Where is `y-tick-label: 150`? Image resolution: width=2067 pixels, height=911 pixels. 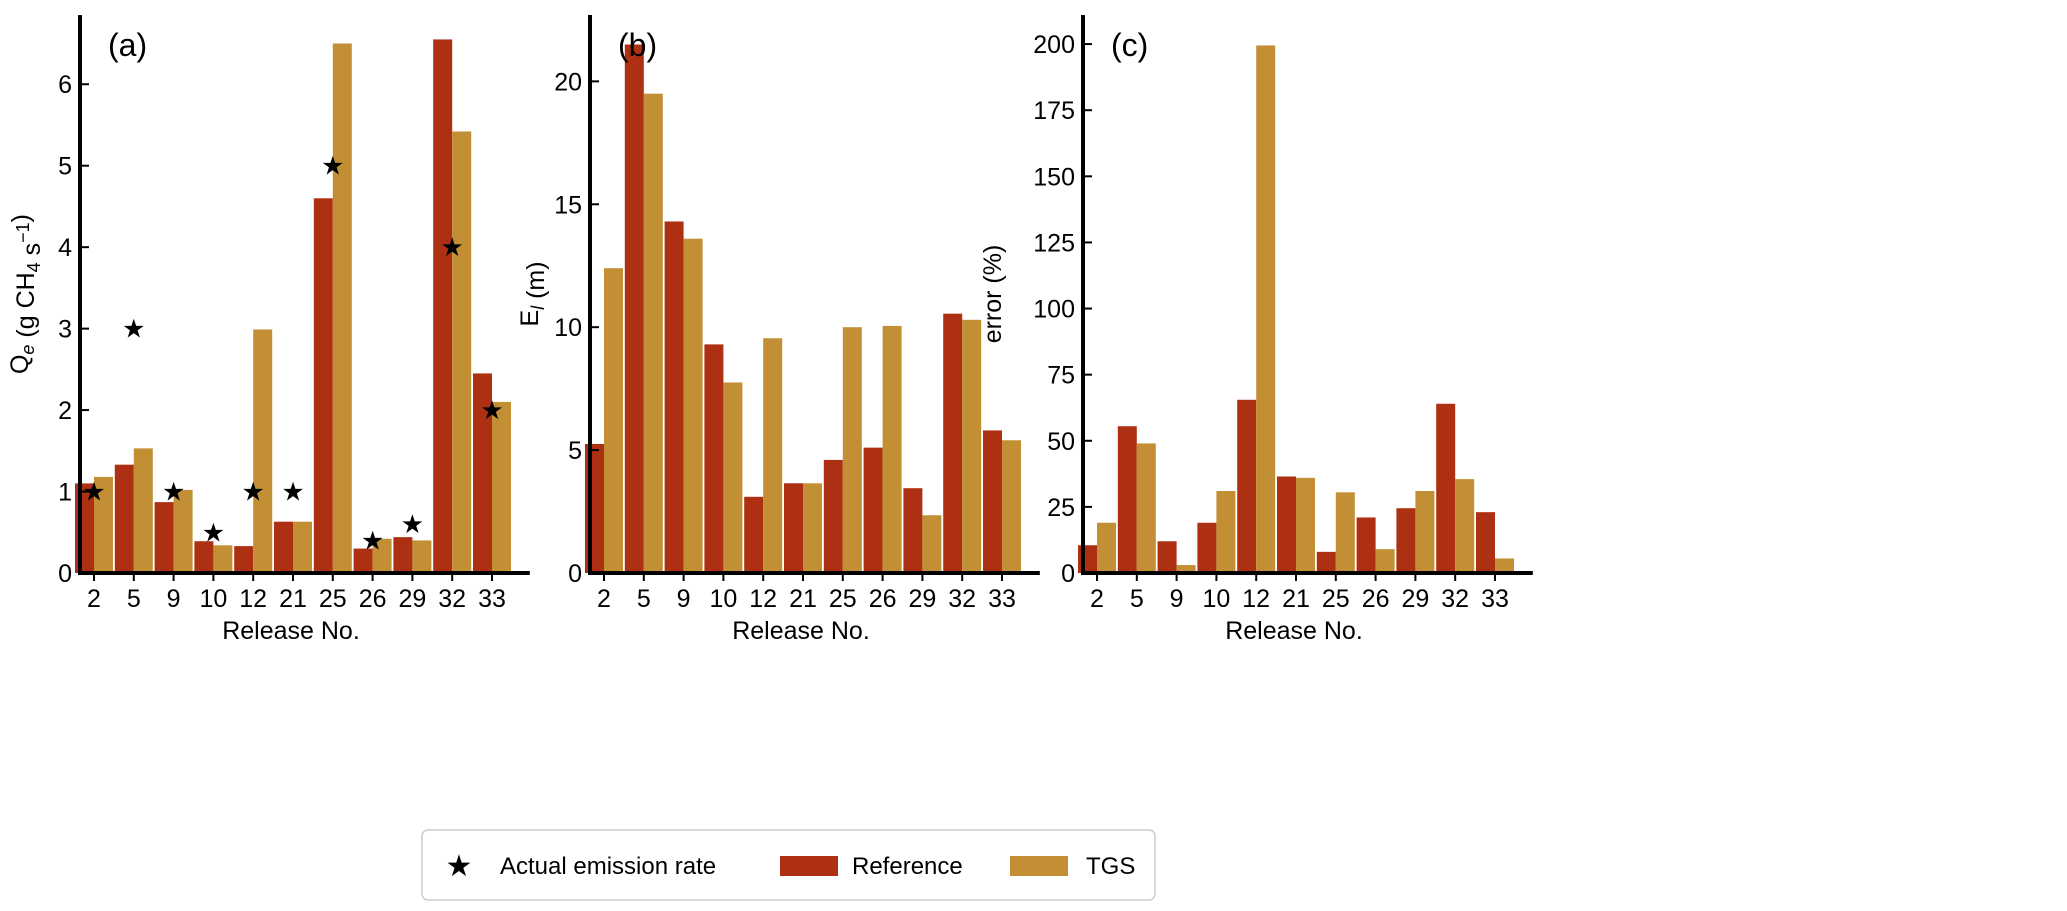 y-tick-label: 150 is located at coordinates (1054, 177).